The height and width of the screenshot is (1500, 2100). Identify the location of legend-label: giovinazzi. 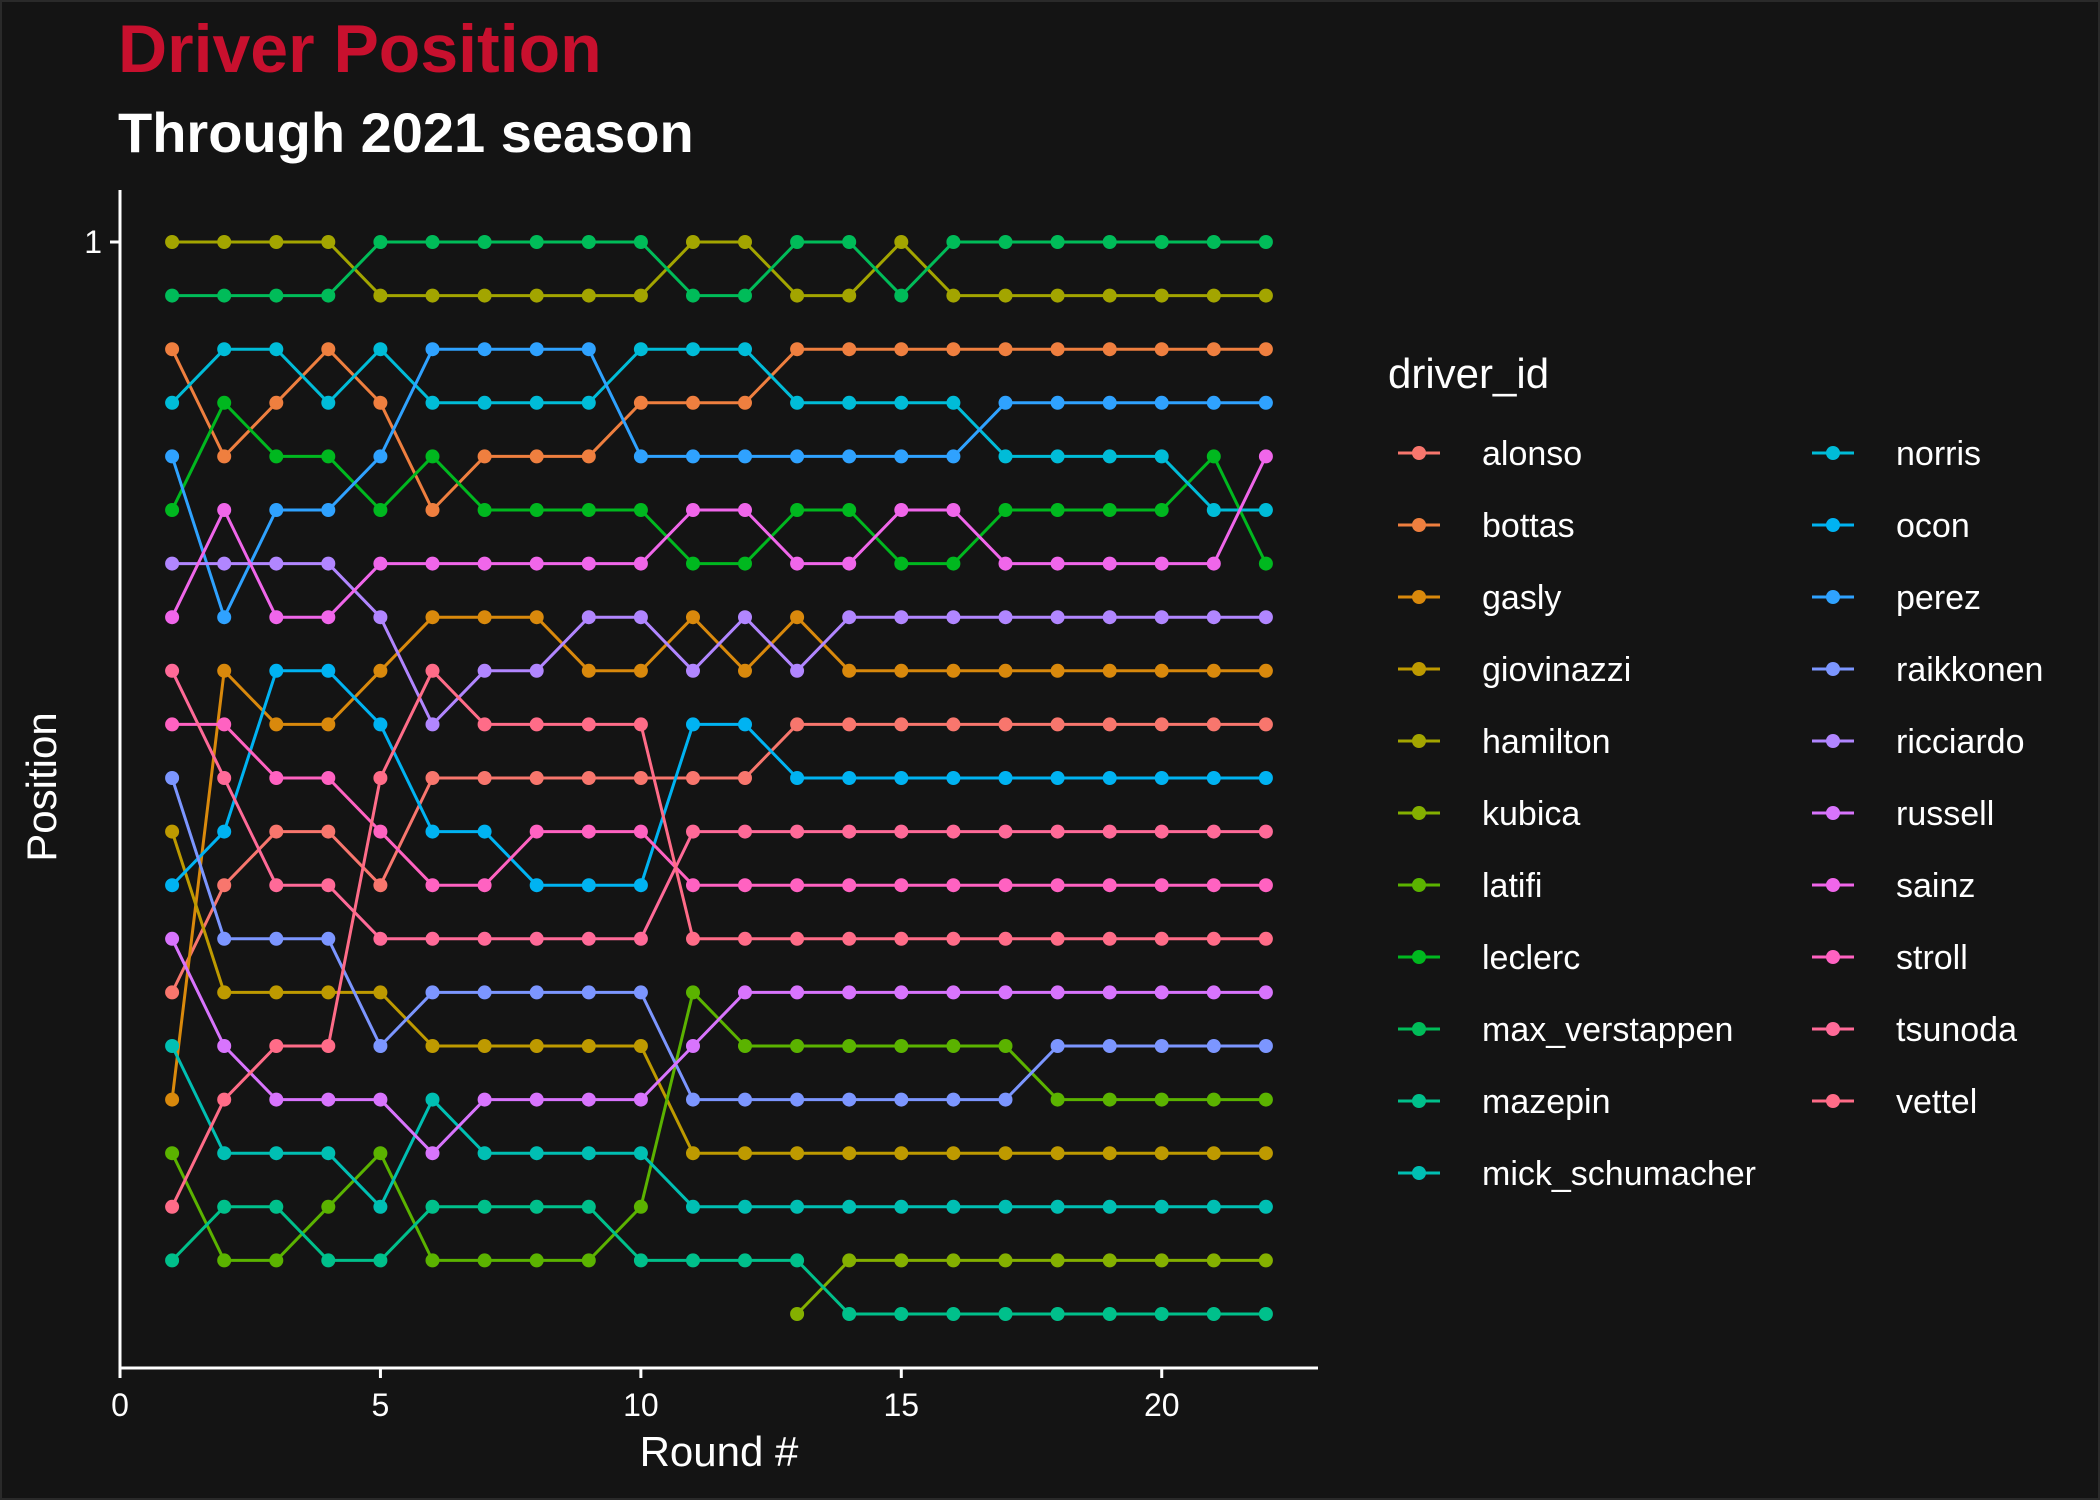
(1556, 670).